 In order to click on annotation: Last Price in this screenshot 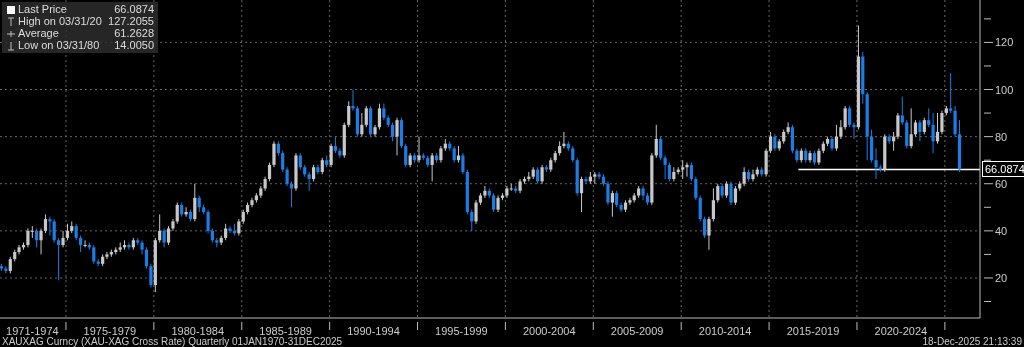, I will do `click(42, 9)`.